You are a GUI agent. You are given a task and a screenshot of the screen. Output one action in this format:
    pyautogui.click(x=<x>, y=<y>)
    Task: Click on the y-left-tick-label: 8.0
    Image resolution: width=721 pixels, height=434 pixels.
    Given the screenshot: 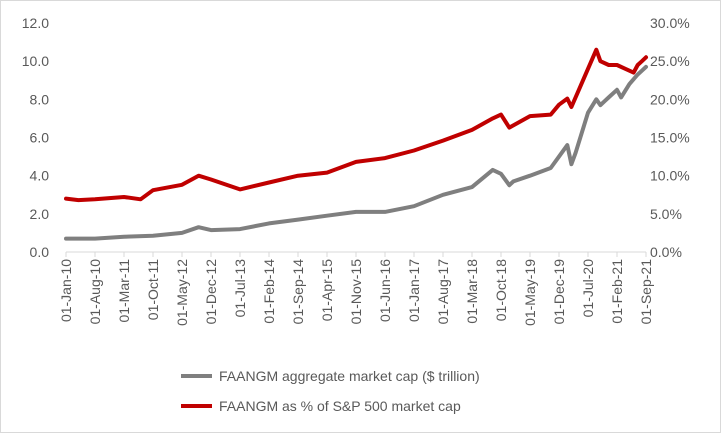 What is the action you would take?
    pyautogui.click(x=40, y=99)
    